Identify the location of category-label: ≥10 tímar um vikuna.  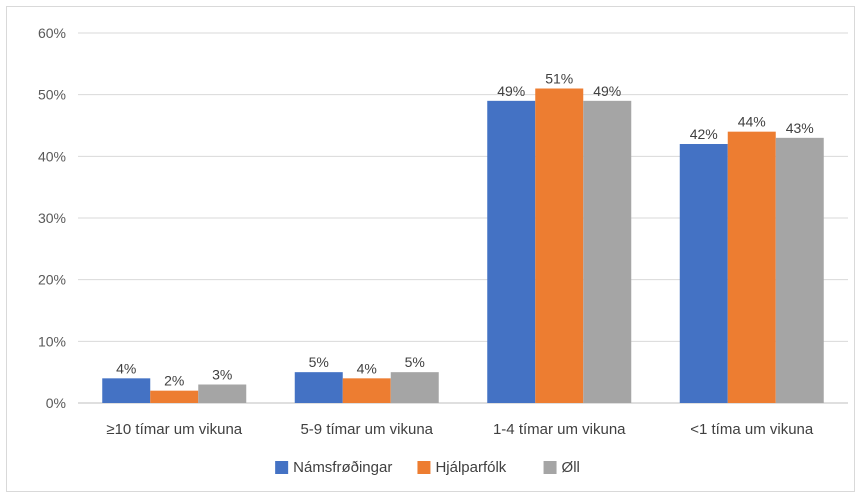
(174, 429).